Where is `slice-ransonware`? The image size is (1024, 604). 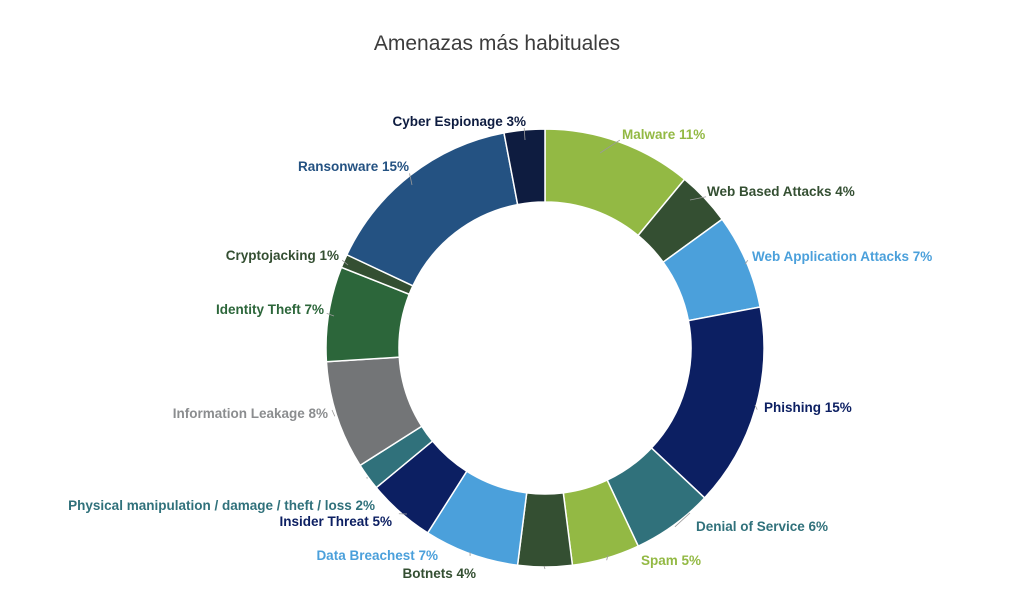 slice-ransonware is located at coordinates (432, 209).